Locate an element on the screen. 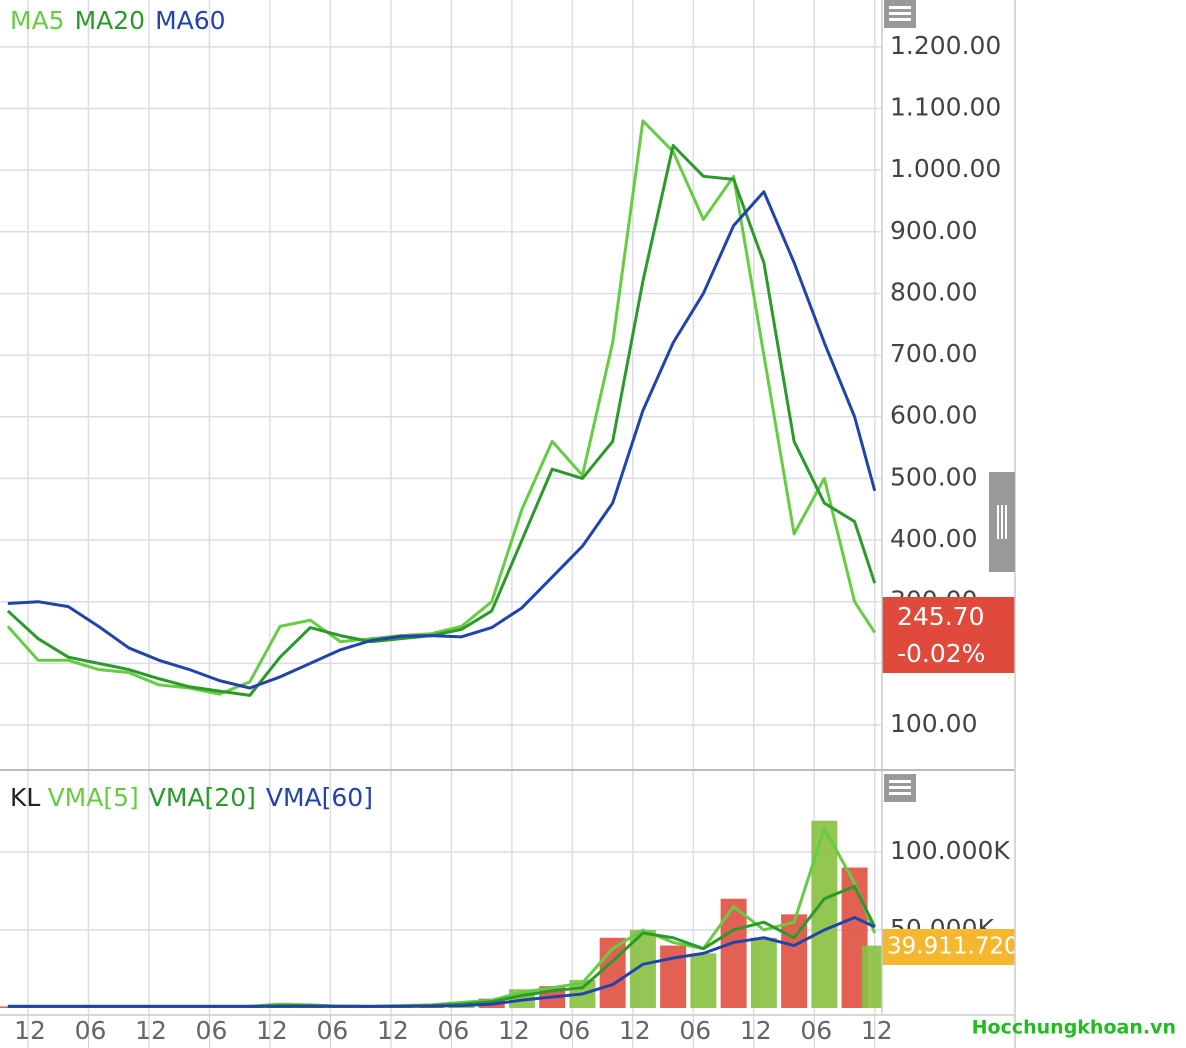 This screenshot has width=1186, height=1048. y-tick-label: 700.00 is located at coordinates (933, 353).